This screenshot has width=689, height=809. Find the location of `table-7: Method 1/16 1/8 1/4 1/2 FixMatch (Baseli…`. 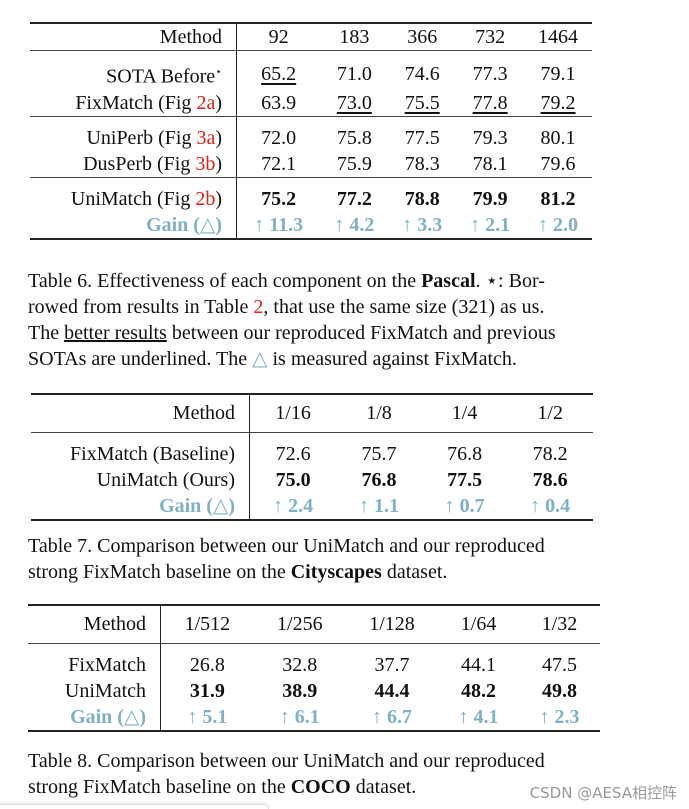

table-7: Method 1/16 1/8 1/4 1/2 FixMatch (Baseli… is located at coordinates (312, 457).